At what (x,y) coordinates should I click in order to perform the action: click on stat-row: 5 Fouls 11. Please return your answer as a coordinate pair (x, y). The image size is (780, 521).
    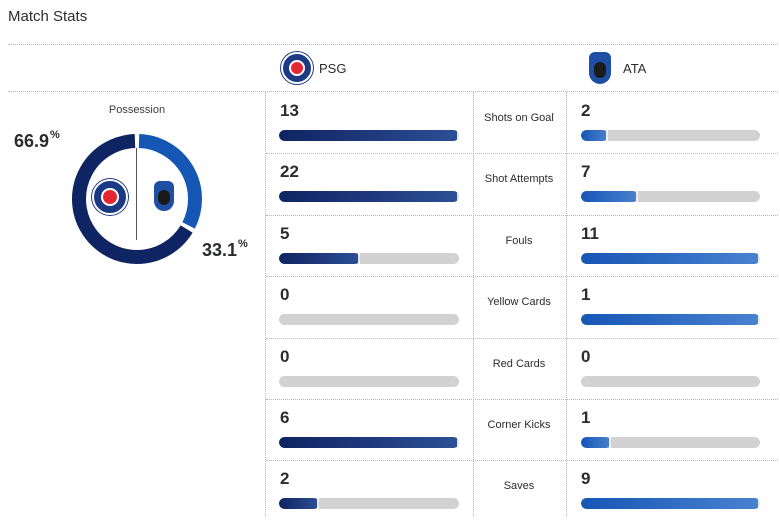
    Looking at the image, I should click on (522, 245).